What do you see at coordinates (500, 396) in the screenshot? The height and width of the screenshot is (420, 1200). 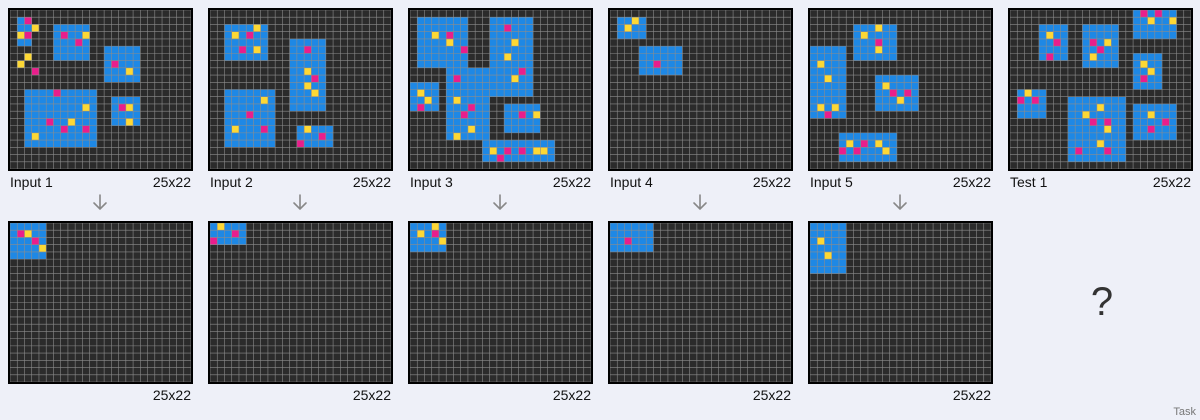 I see `example-3-output-caption: 25x22` at bounding box center [500, 396].